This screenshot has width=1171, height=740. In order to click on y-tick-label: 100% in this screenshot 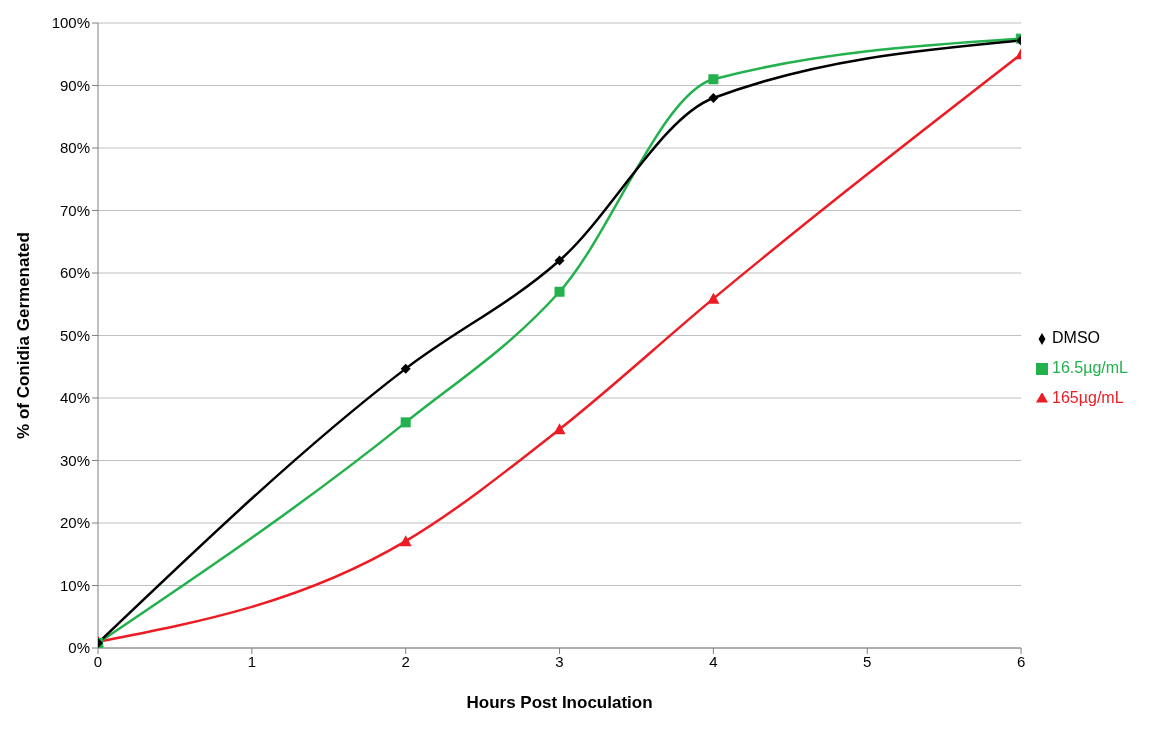, I will do `click(70, 23)`.